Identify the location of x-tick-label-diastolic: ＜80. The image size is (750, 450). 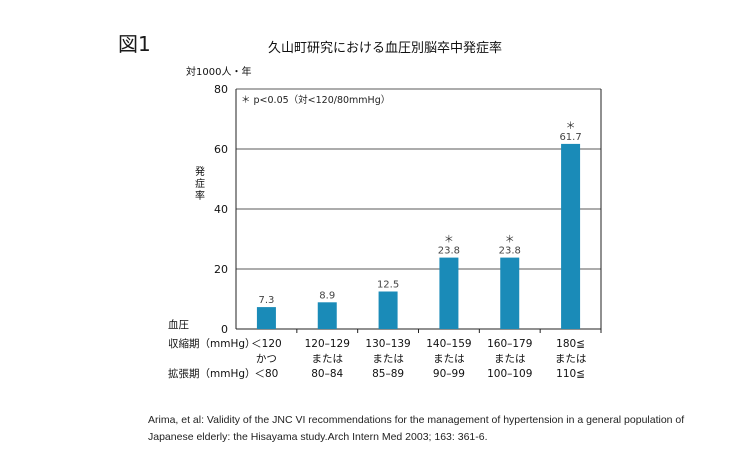
(266, 374).